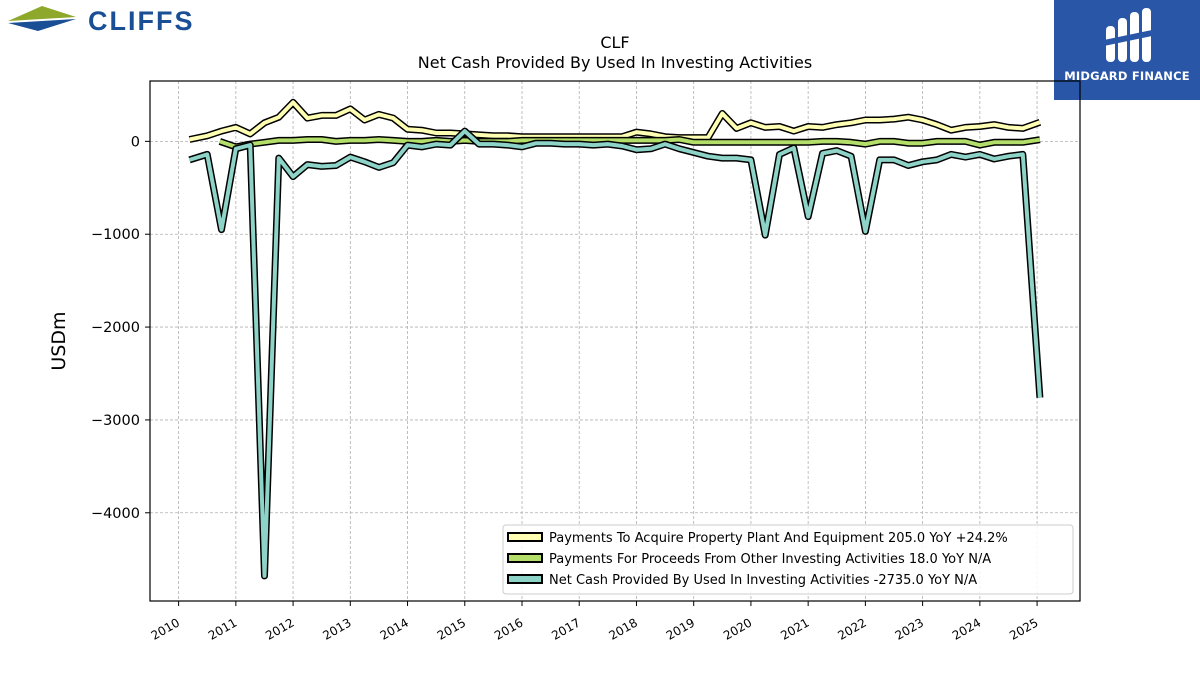 The image size is (1200, 675). I want to click on y-tick-label: −1000, so click(115, 235).